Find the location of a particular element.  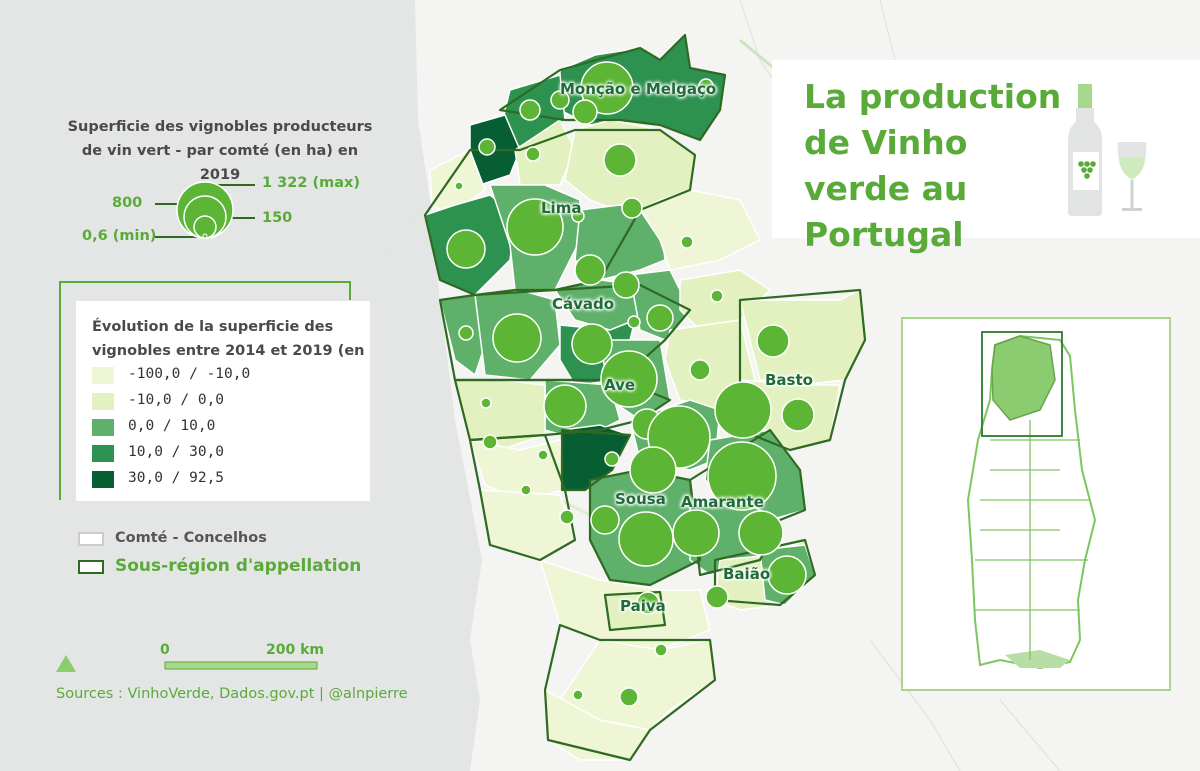

legend-class-label: -10,0 / 0,0 is located at coordinates (176, 400).